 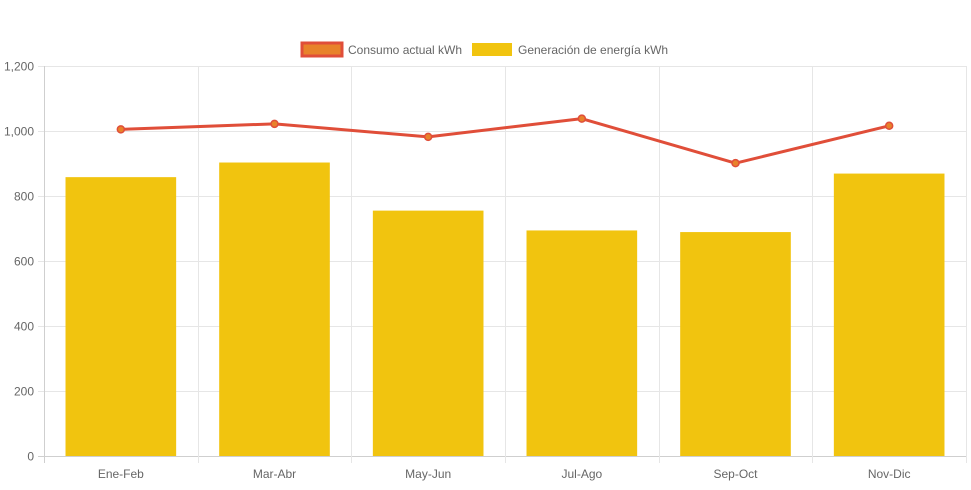 I want to click on x-tick-label: Mar-Abr, so click(x=274, y=474).